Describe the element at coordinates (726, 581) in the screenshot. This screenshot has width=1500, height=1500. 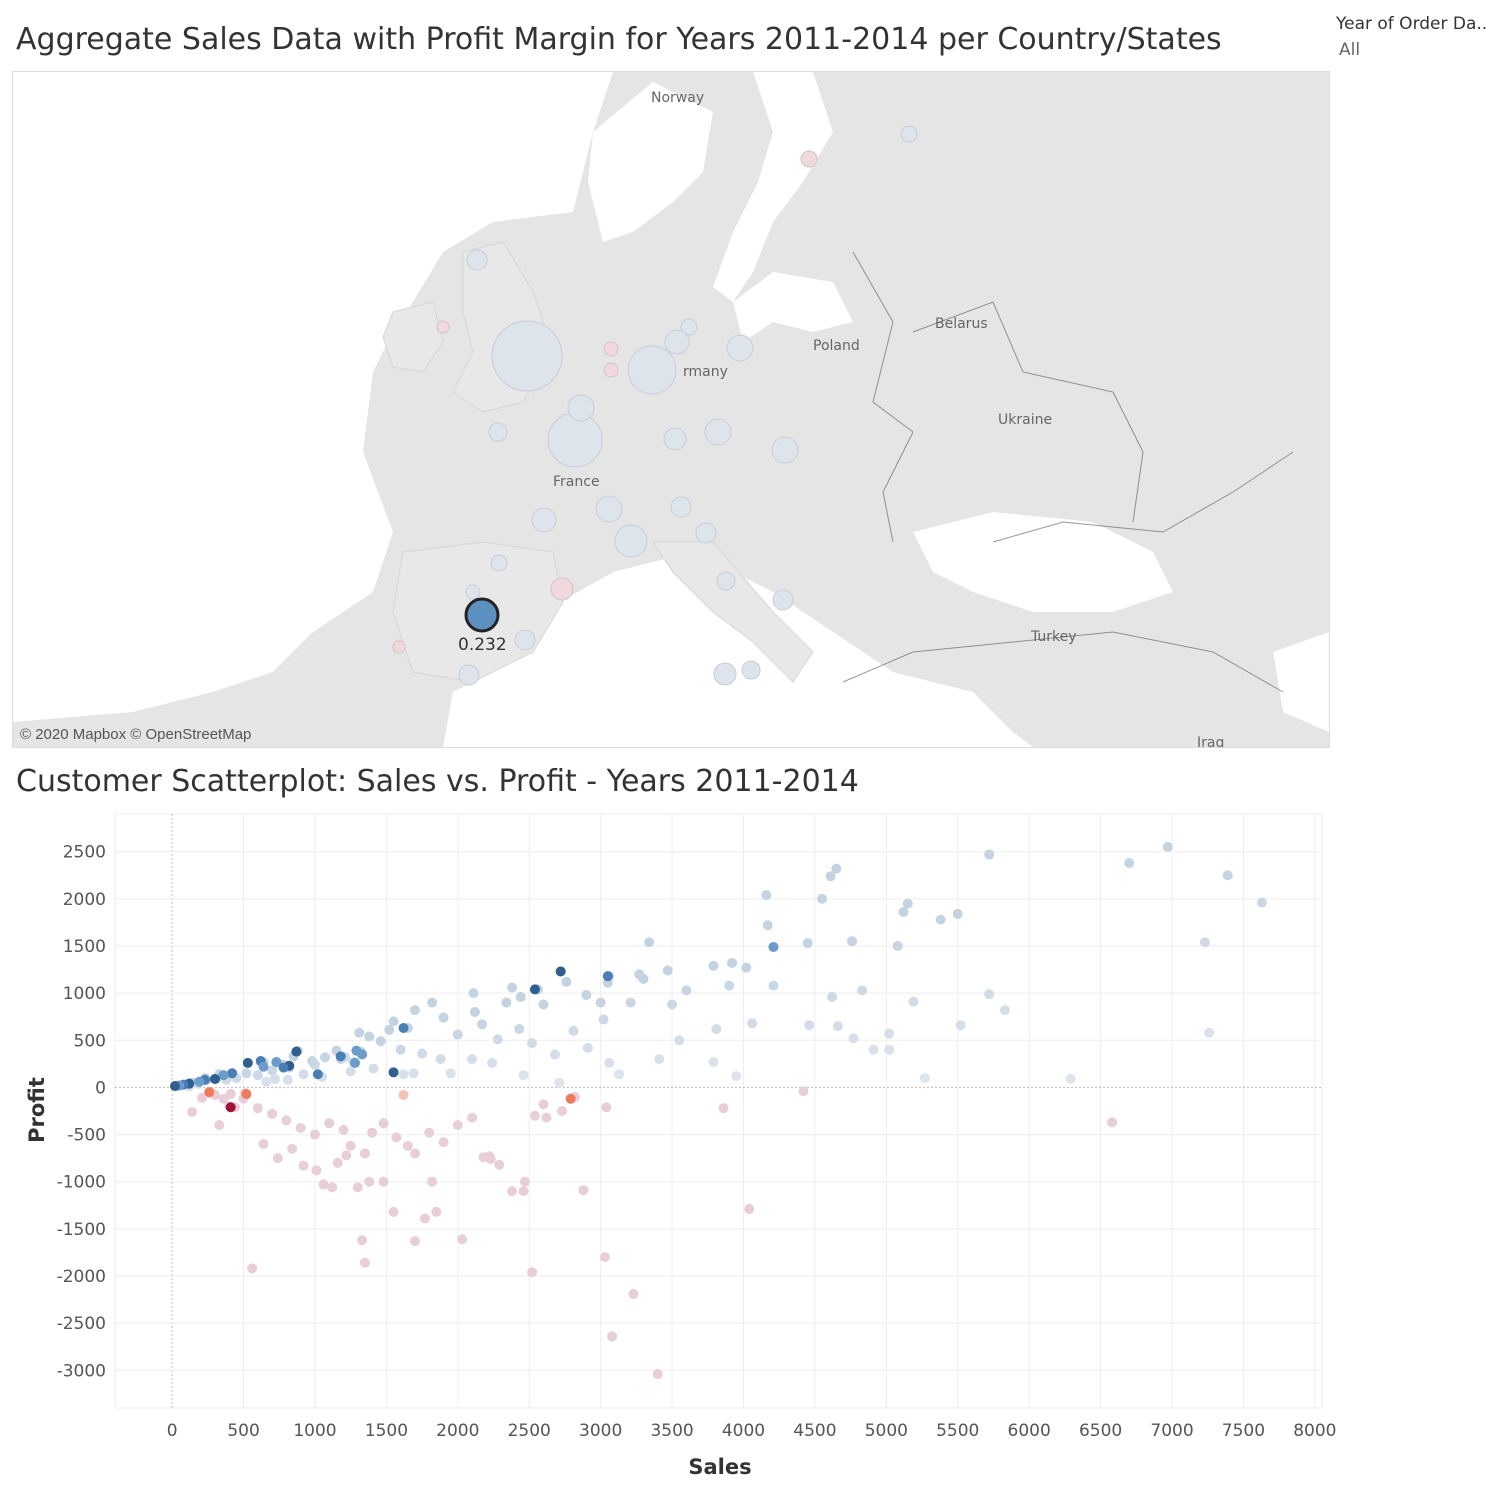
I see `bubble-florence` at that location.